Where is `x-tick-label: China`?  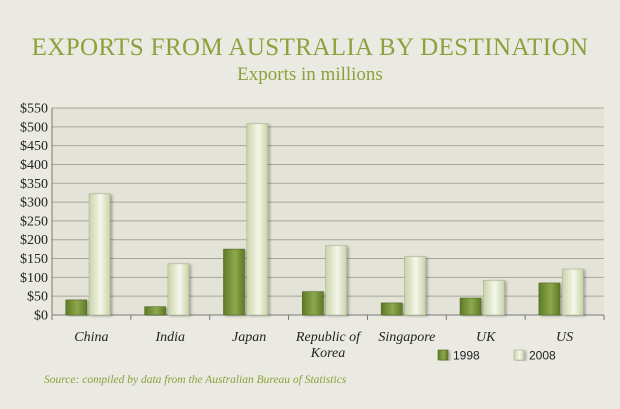 x-tick-label: China is located at coordinates (91, 337).